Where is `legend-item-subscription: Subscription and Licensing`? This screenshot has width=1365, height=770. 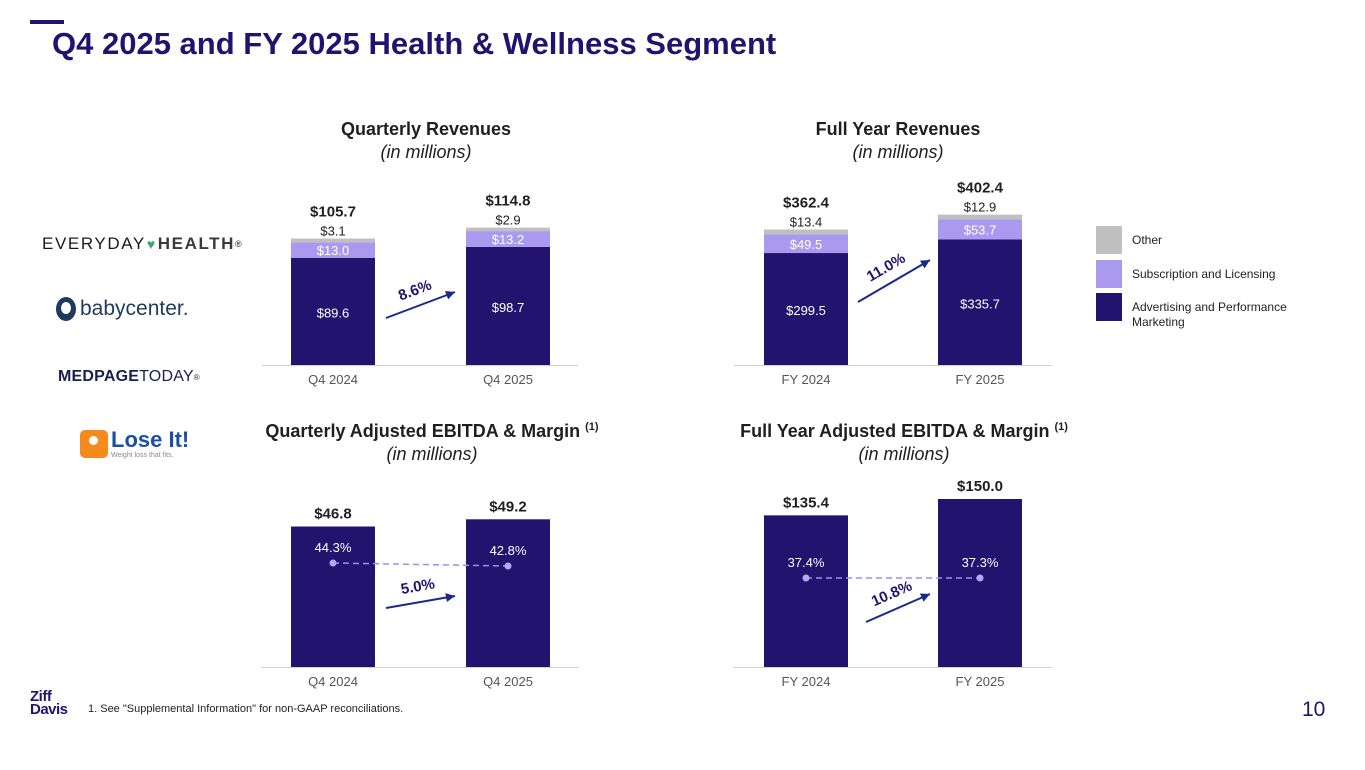
legend-item-subscription: Subscription and Licensing is located at coordinates (1204, 274).